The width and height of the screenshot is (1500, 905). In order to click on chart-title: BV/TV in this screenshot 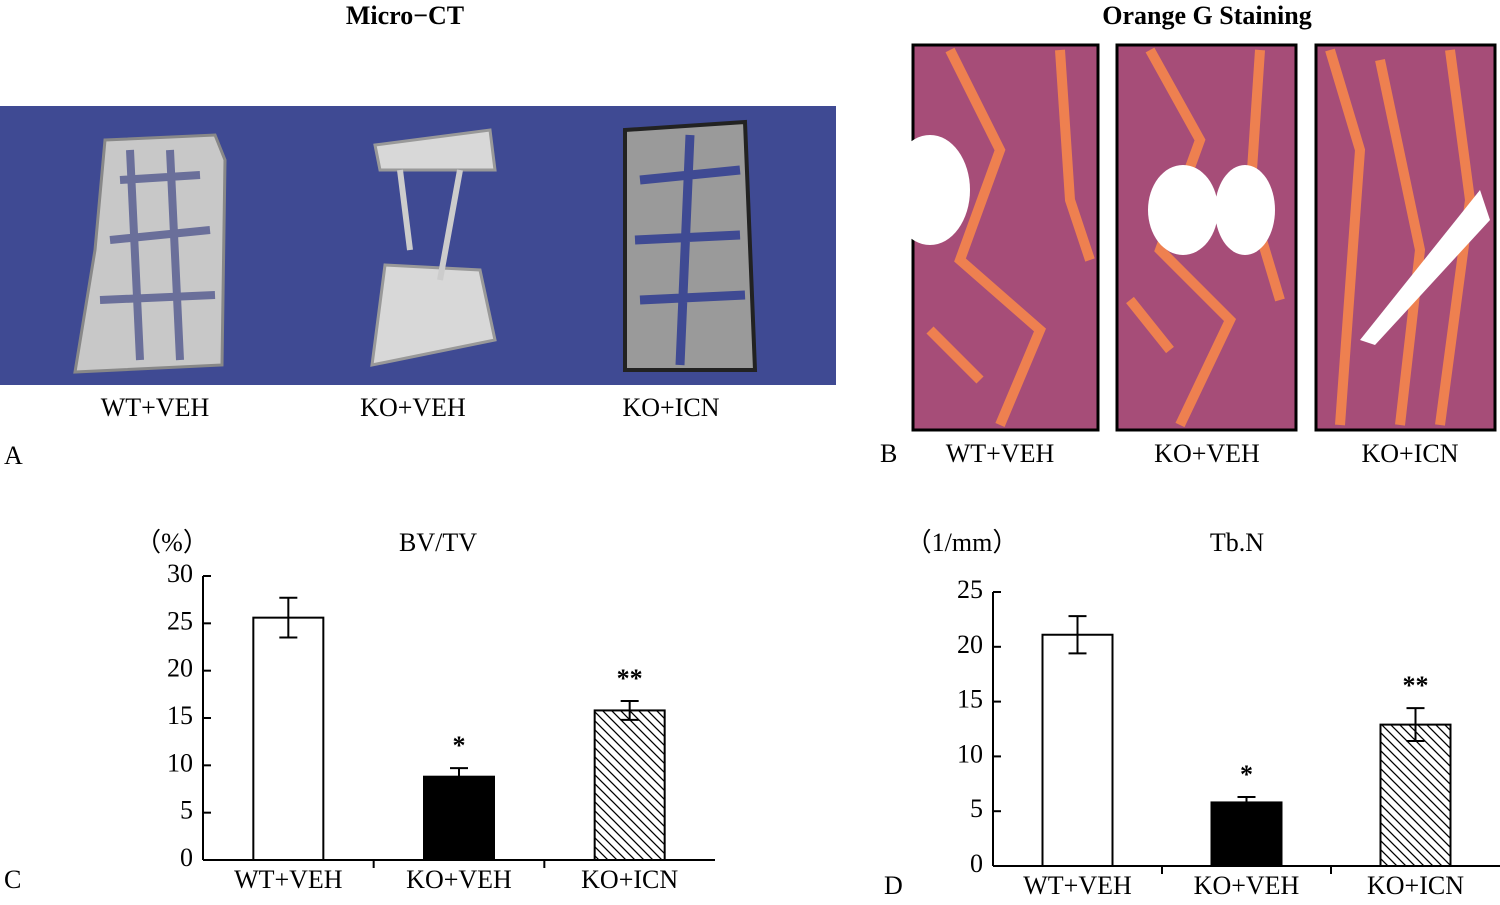, I will do `click(438, 542)`.